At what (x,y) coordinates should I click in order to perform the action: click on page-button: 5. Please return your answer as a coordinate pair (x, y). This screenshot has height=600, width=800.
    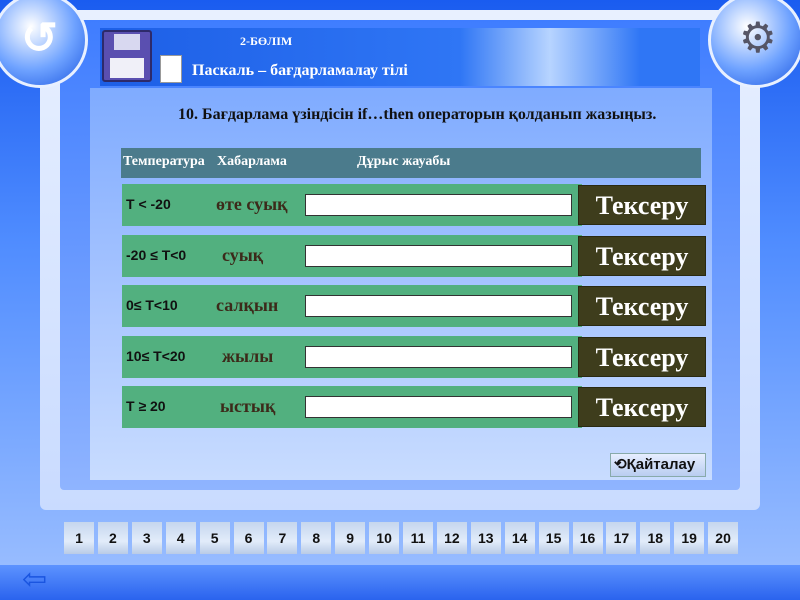
    Looking at the image, I should click on (214, 538).